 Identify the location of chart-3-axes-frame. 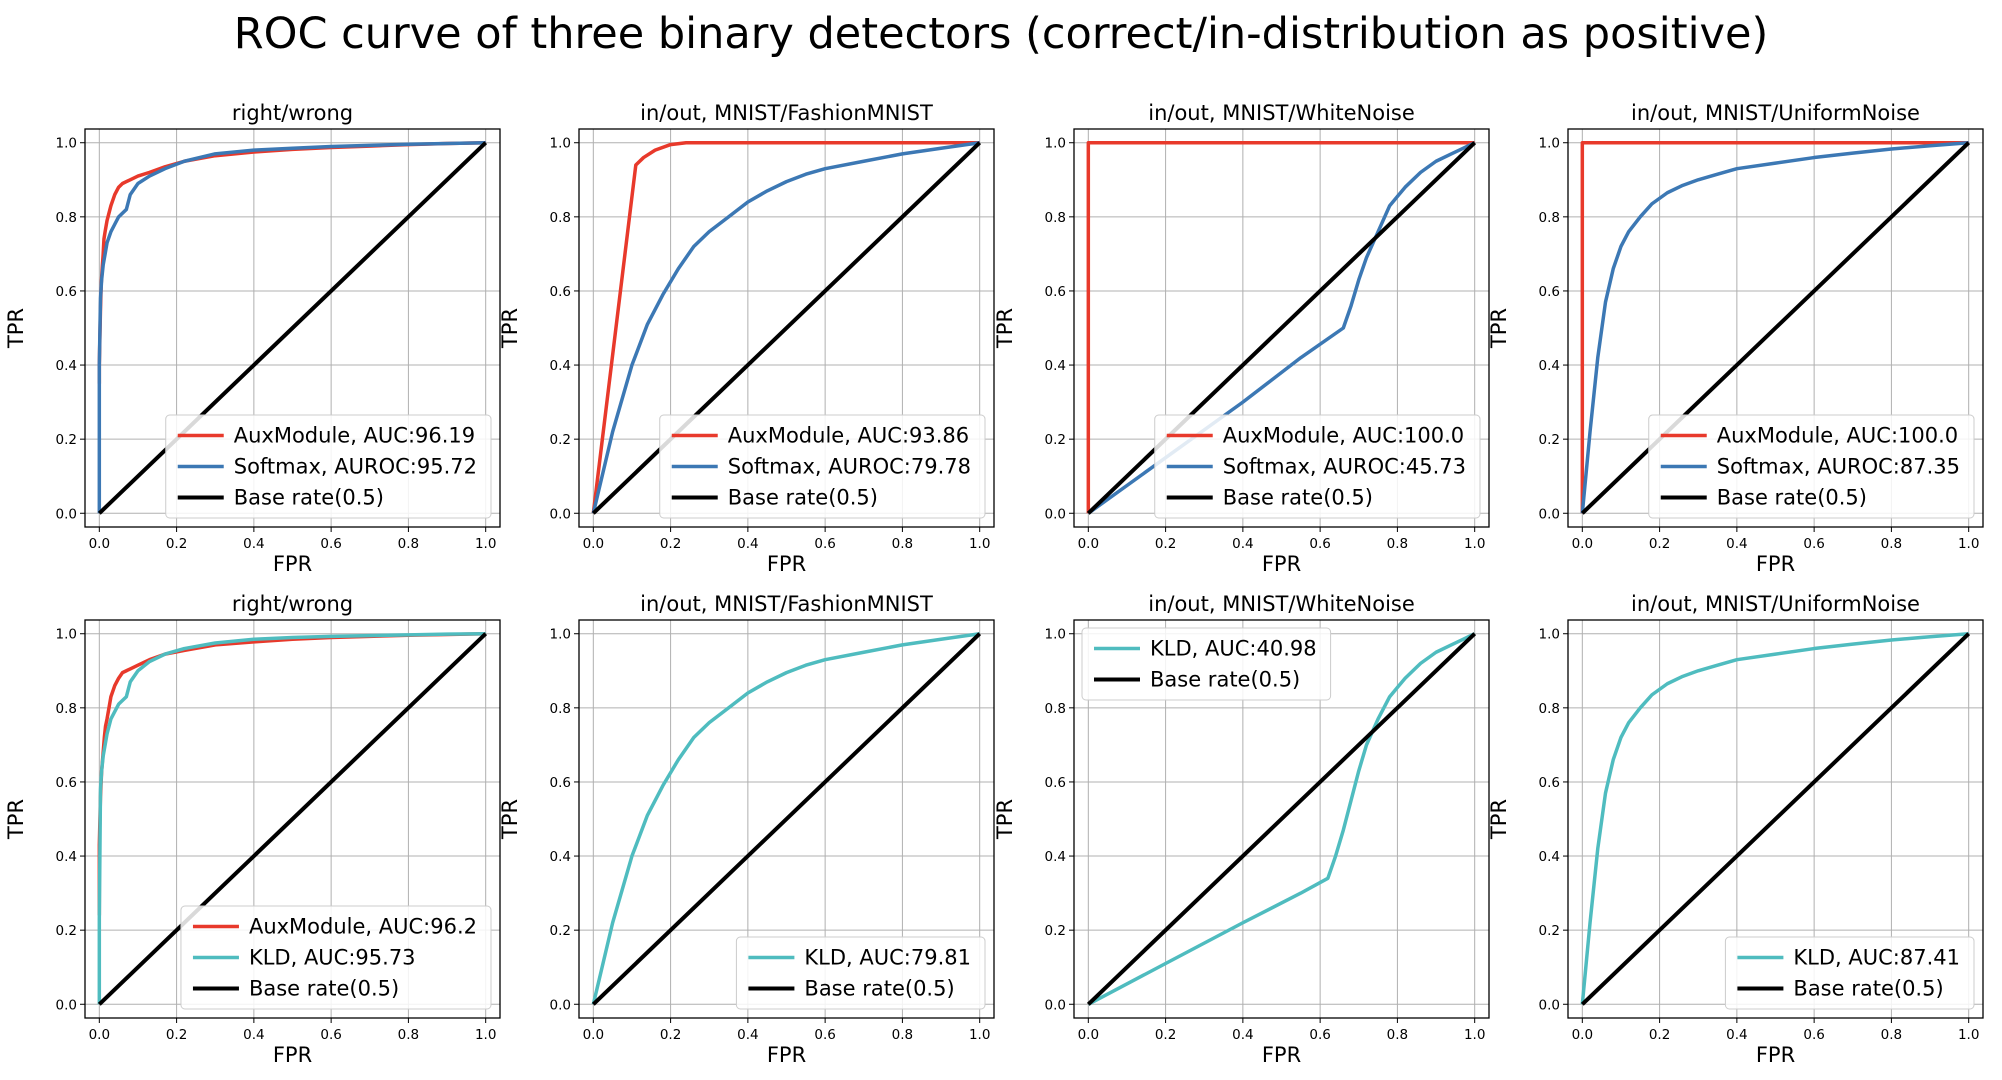
(1281, 328).